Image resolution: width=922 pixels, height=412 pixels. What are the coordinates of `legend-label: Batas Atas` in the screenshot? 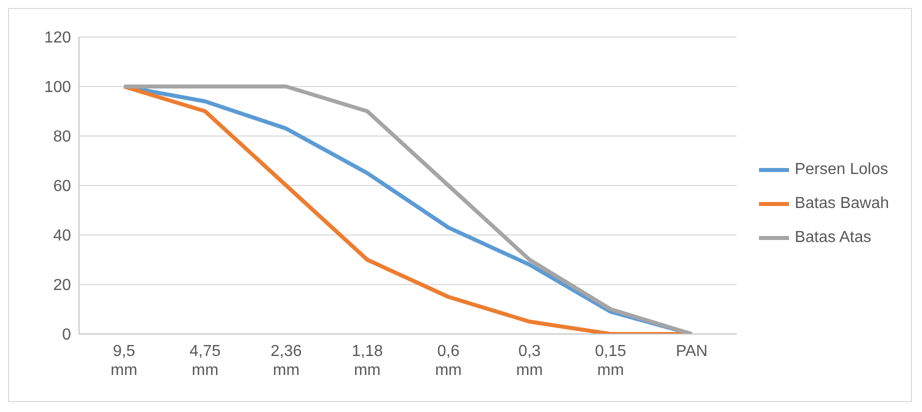 It's located at (833, 238).